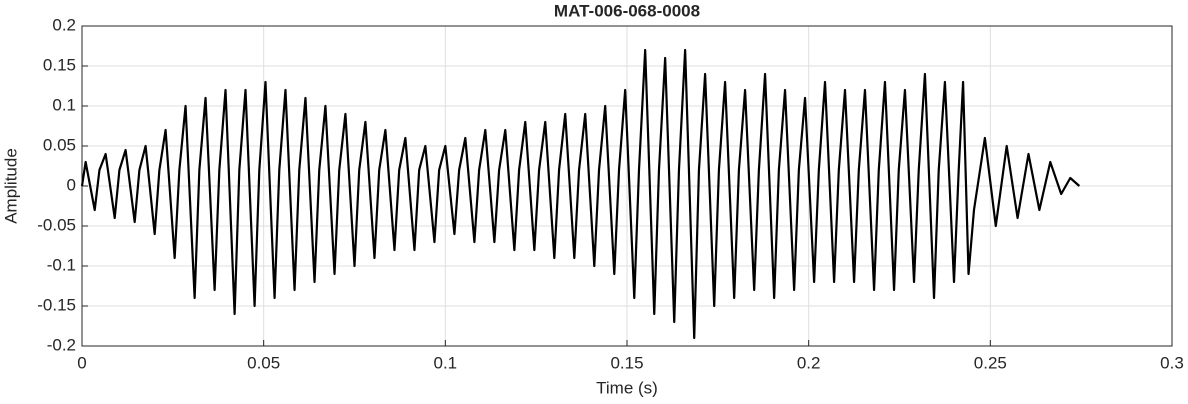 The height and width of the screenshot is (404, 1188). What do you see at coordinates (64, 104) in the screenshot?
I see `y-tick-label: 0.1` at bounding box center [64, 104].